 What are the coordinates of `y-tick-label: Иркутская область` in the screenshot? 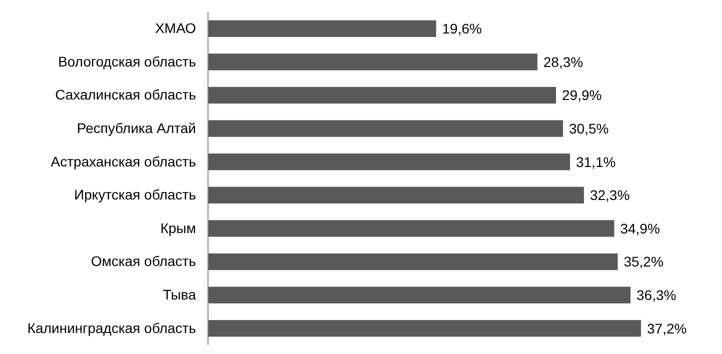 It's located at (135, 194).